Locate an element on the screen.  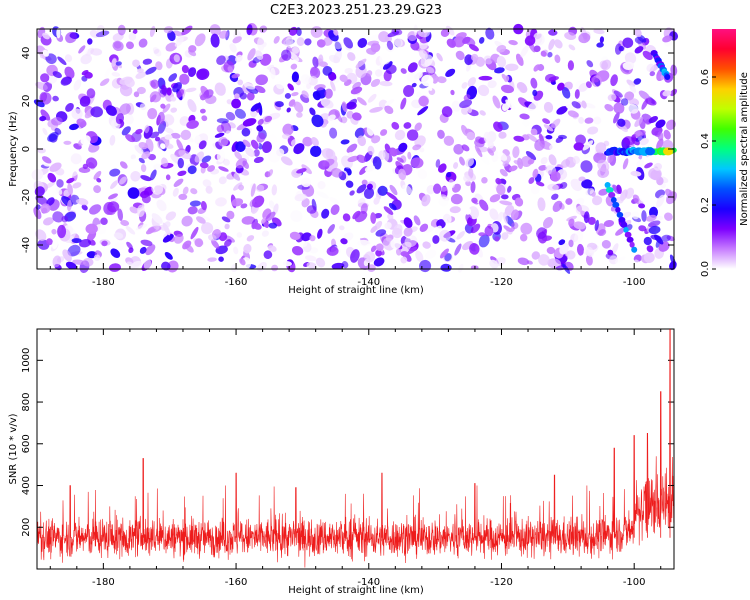
snr-y-tick-label: 600 is located at coordinates (26, 443).